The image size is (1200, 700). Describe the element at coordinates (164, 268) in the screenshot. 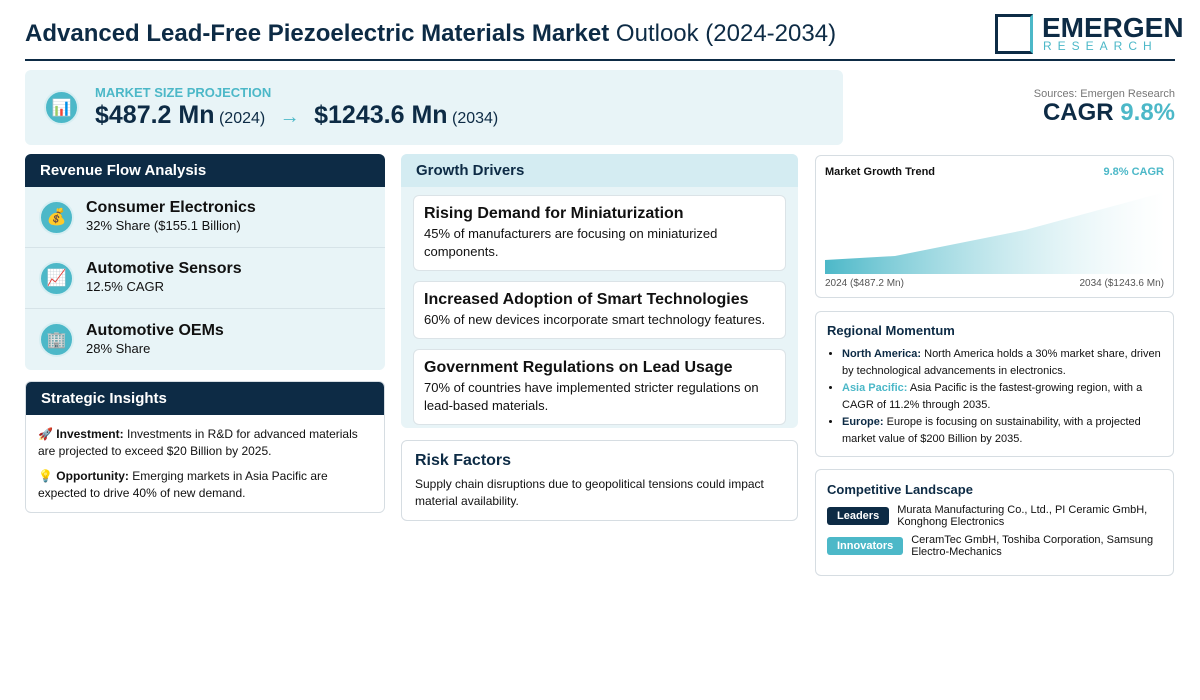

I see `item-name: Automotive Sensors` at that location.